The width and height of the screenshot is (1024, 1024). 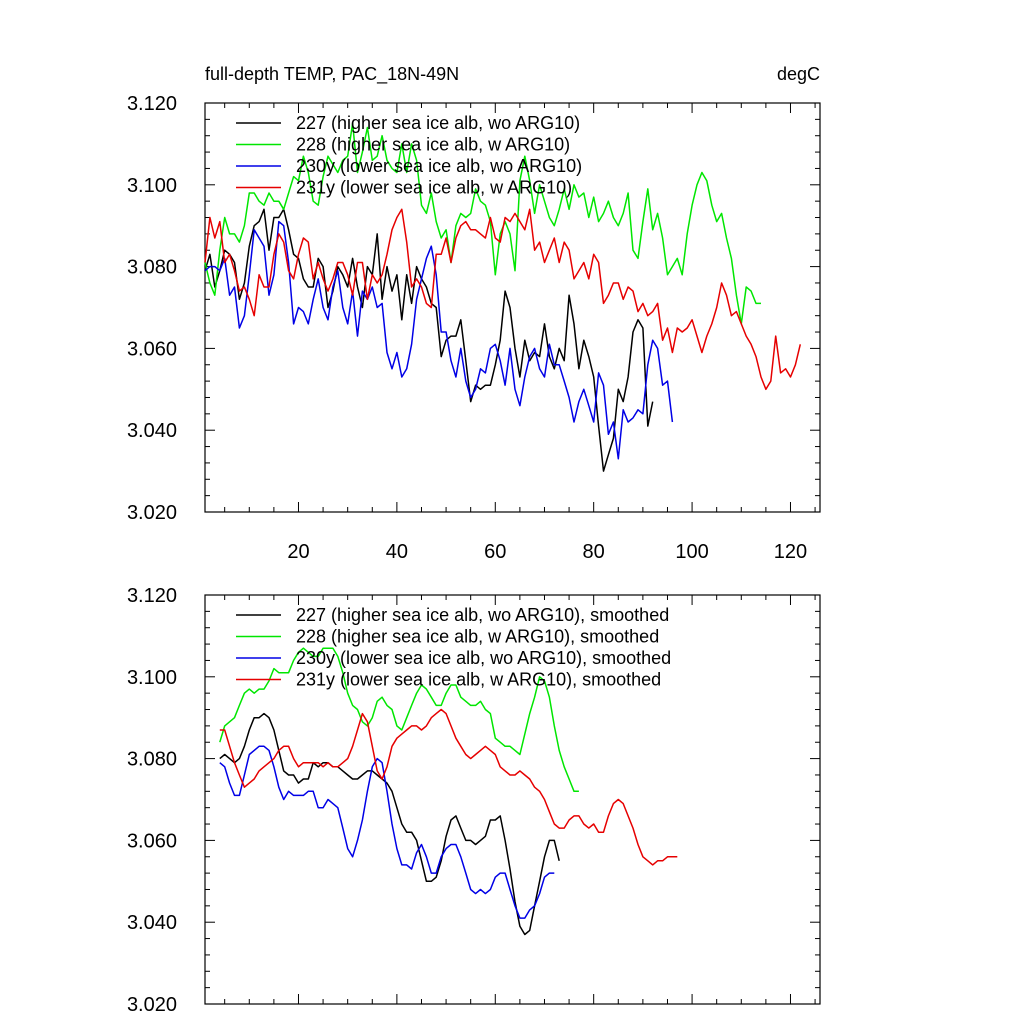 I want to click on legend-label-1: 228 (higher sea ice alb, w ARG10), so click(x=433, y=145).